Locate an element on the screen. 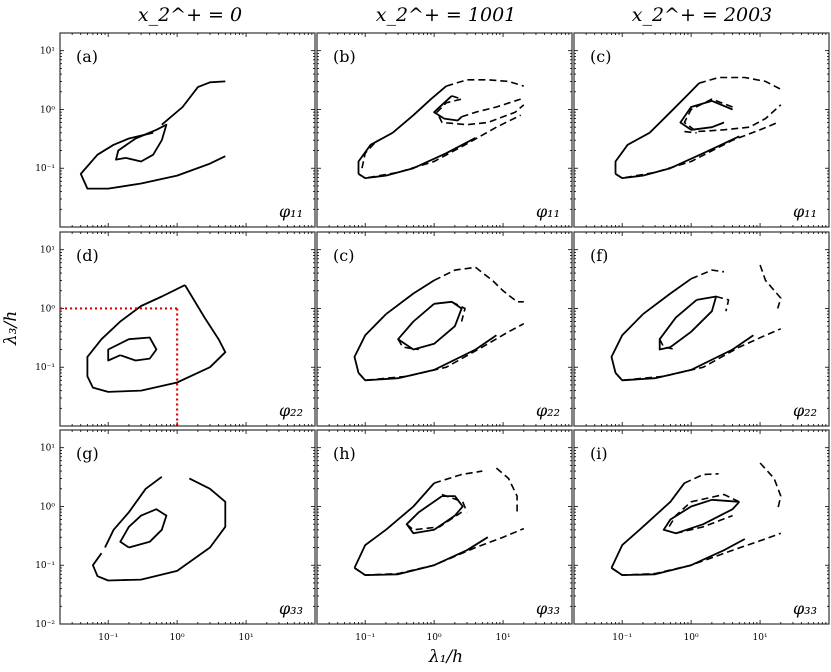  panel-label: (g) is located at coordinates (87, 453).